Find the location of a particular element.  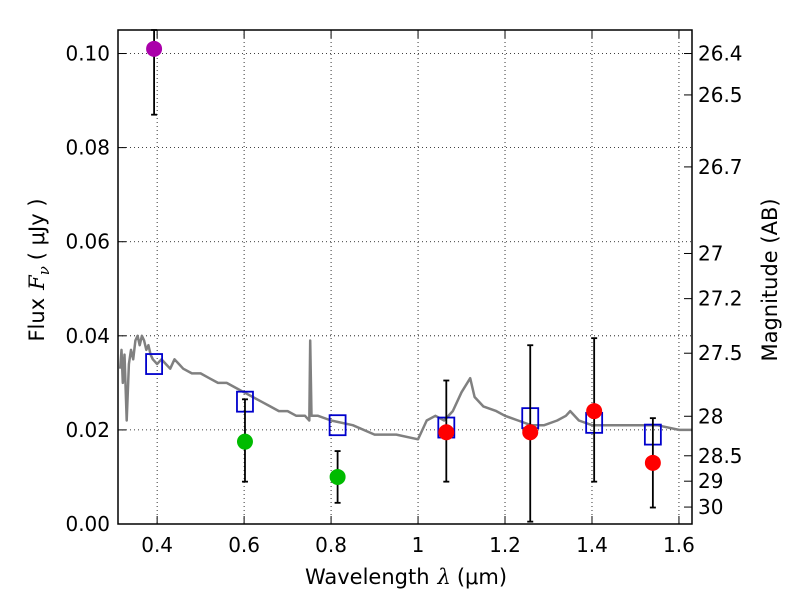

x-tick-label: 0.6 is located at coordinates (244, 545).